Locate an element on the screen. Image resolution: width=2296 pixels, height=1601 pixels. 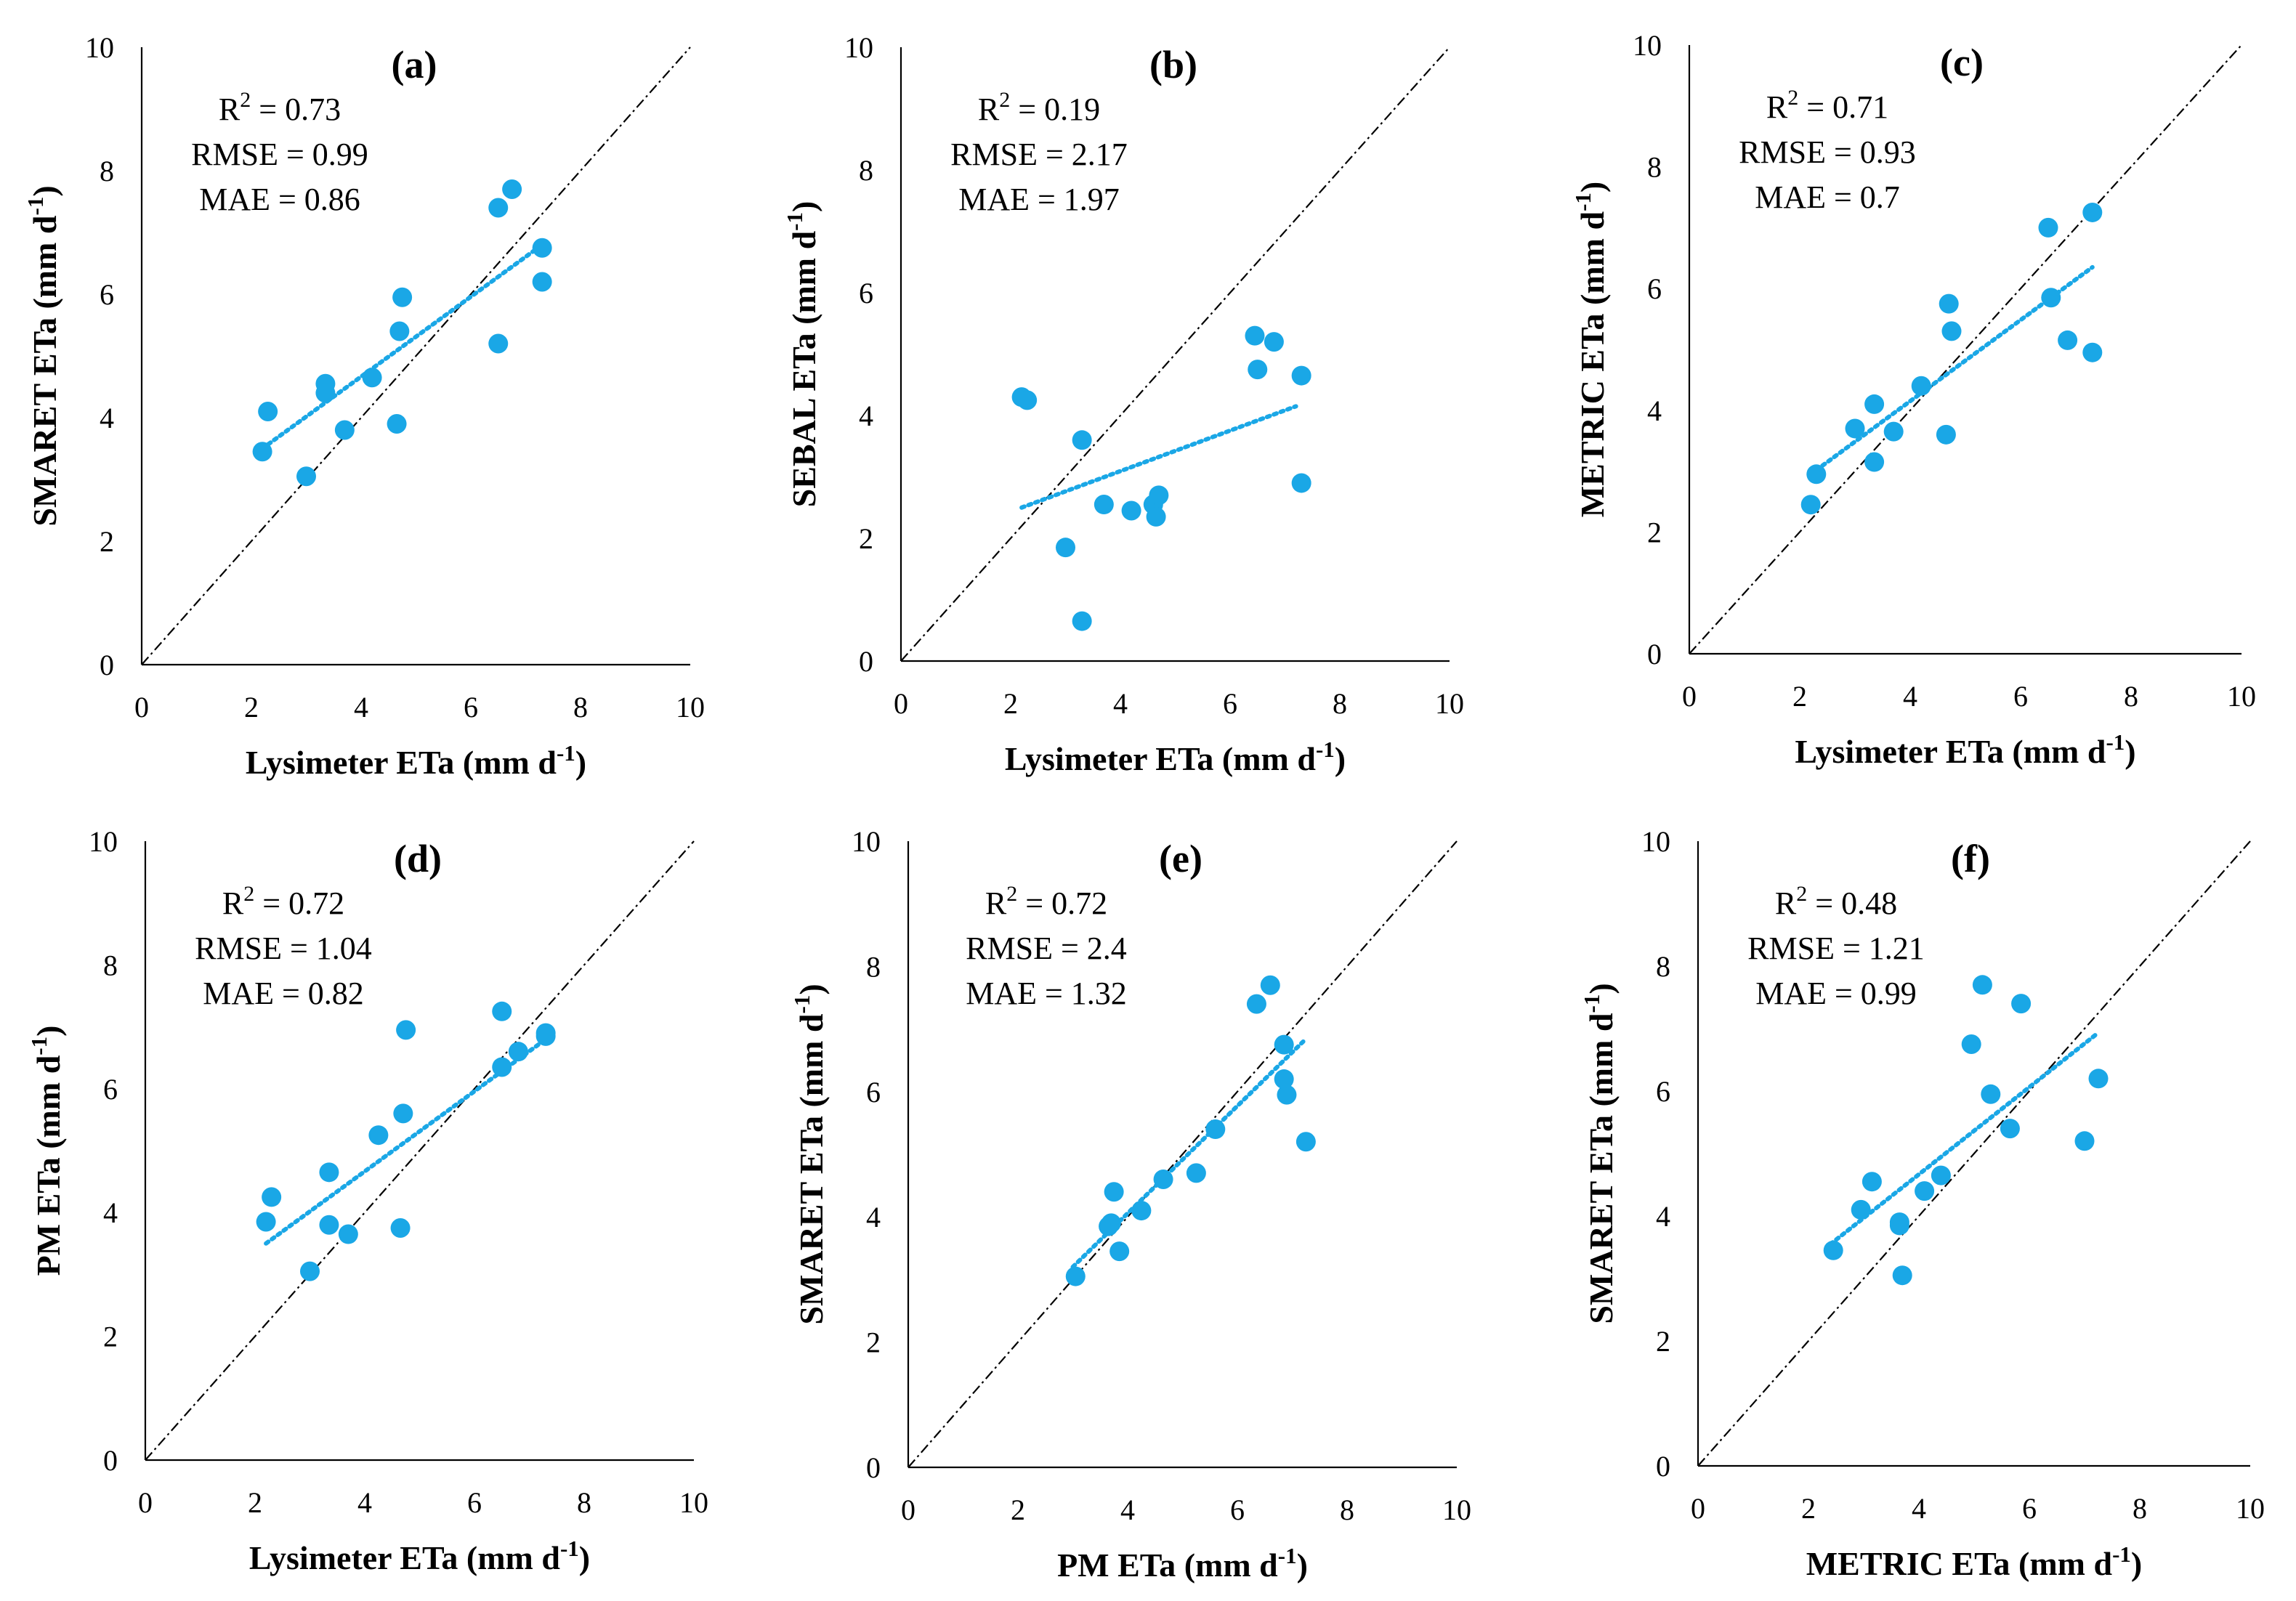
r2-value: = 0.71 is located at coordinates (1843, 107).